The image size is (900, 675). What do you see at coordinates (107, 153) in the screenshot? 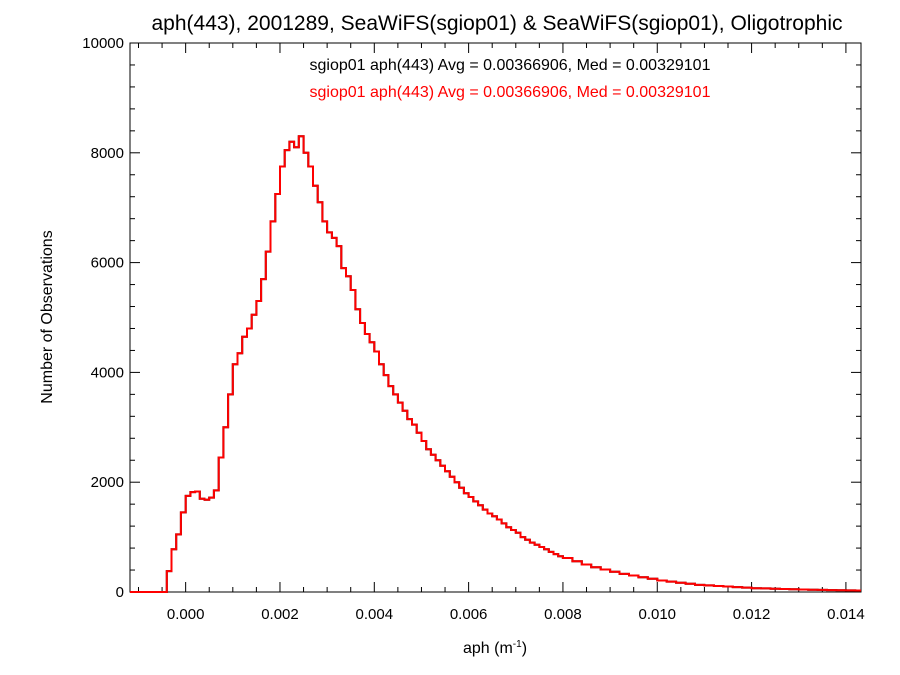
I see `y-tick-label: 8000` at bounding box center [107, 153].